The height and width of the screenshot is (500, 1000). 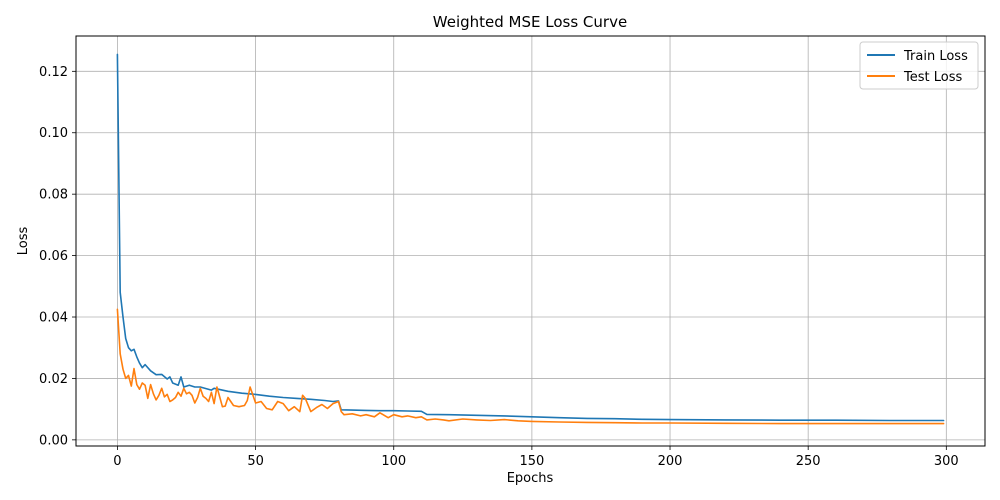 I want to click on y-tick-label: 0.10, so click(x=53, y=133).